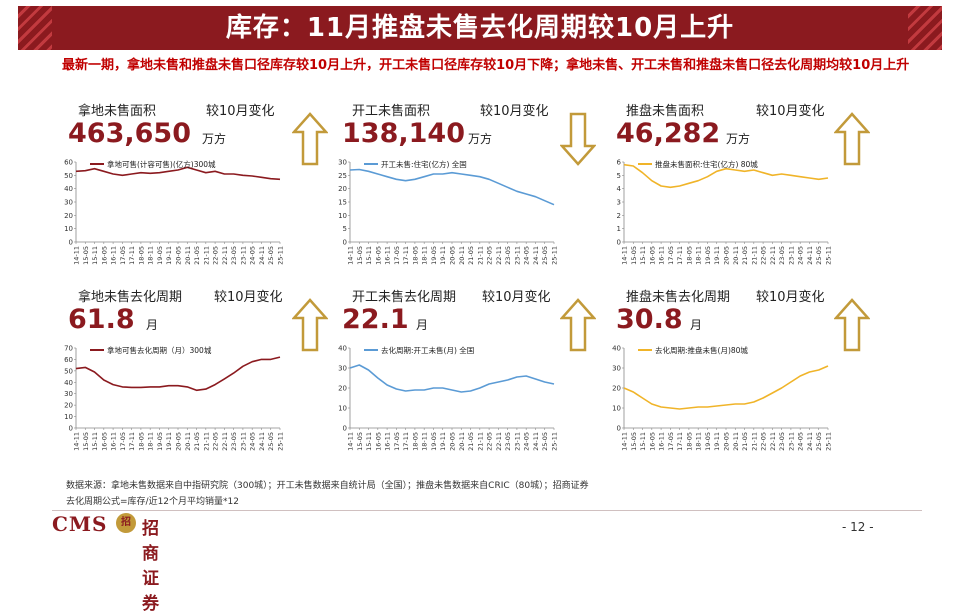 The width and height of the screenshot is (960, 614). What do you see at coordinates (427, 350) in the screenshot?
I see `legend-label: 去化周期:开工未售(月) 全国` at bounding box center [427, 350].